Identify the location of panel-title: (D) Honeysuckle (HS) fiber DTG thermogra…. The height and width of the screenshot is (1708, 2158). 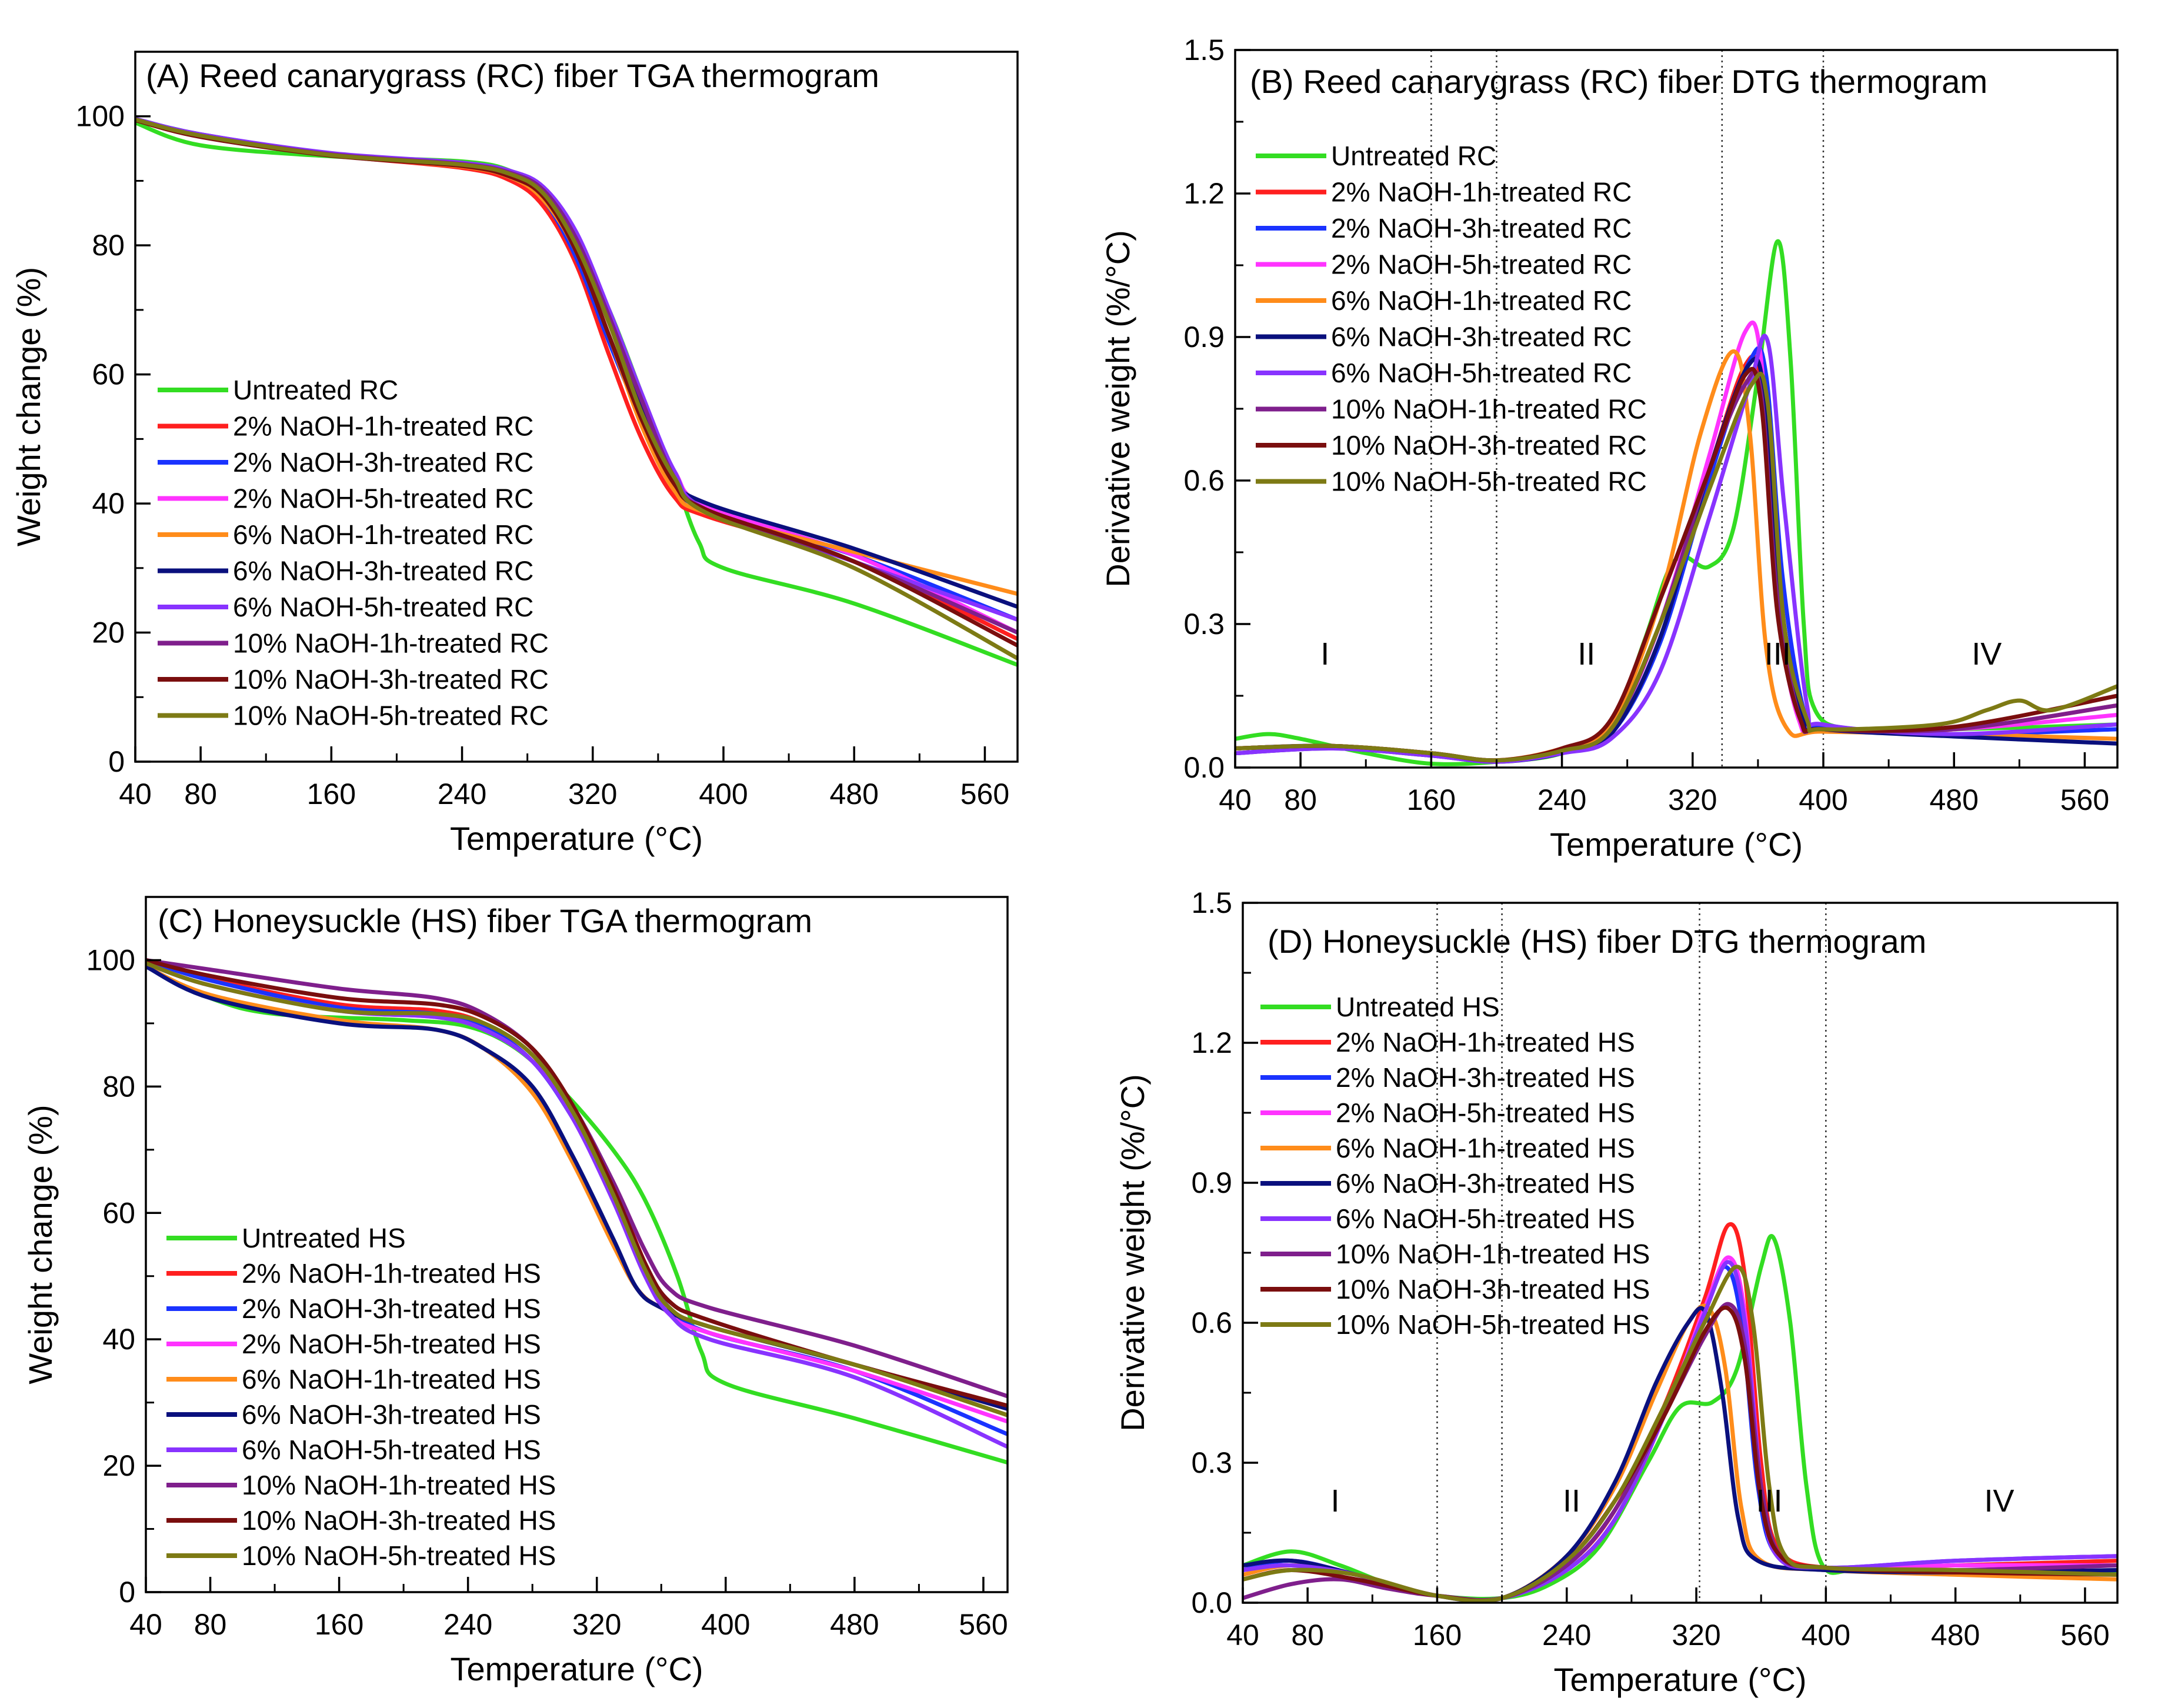
(1597, 941).